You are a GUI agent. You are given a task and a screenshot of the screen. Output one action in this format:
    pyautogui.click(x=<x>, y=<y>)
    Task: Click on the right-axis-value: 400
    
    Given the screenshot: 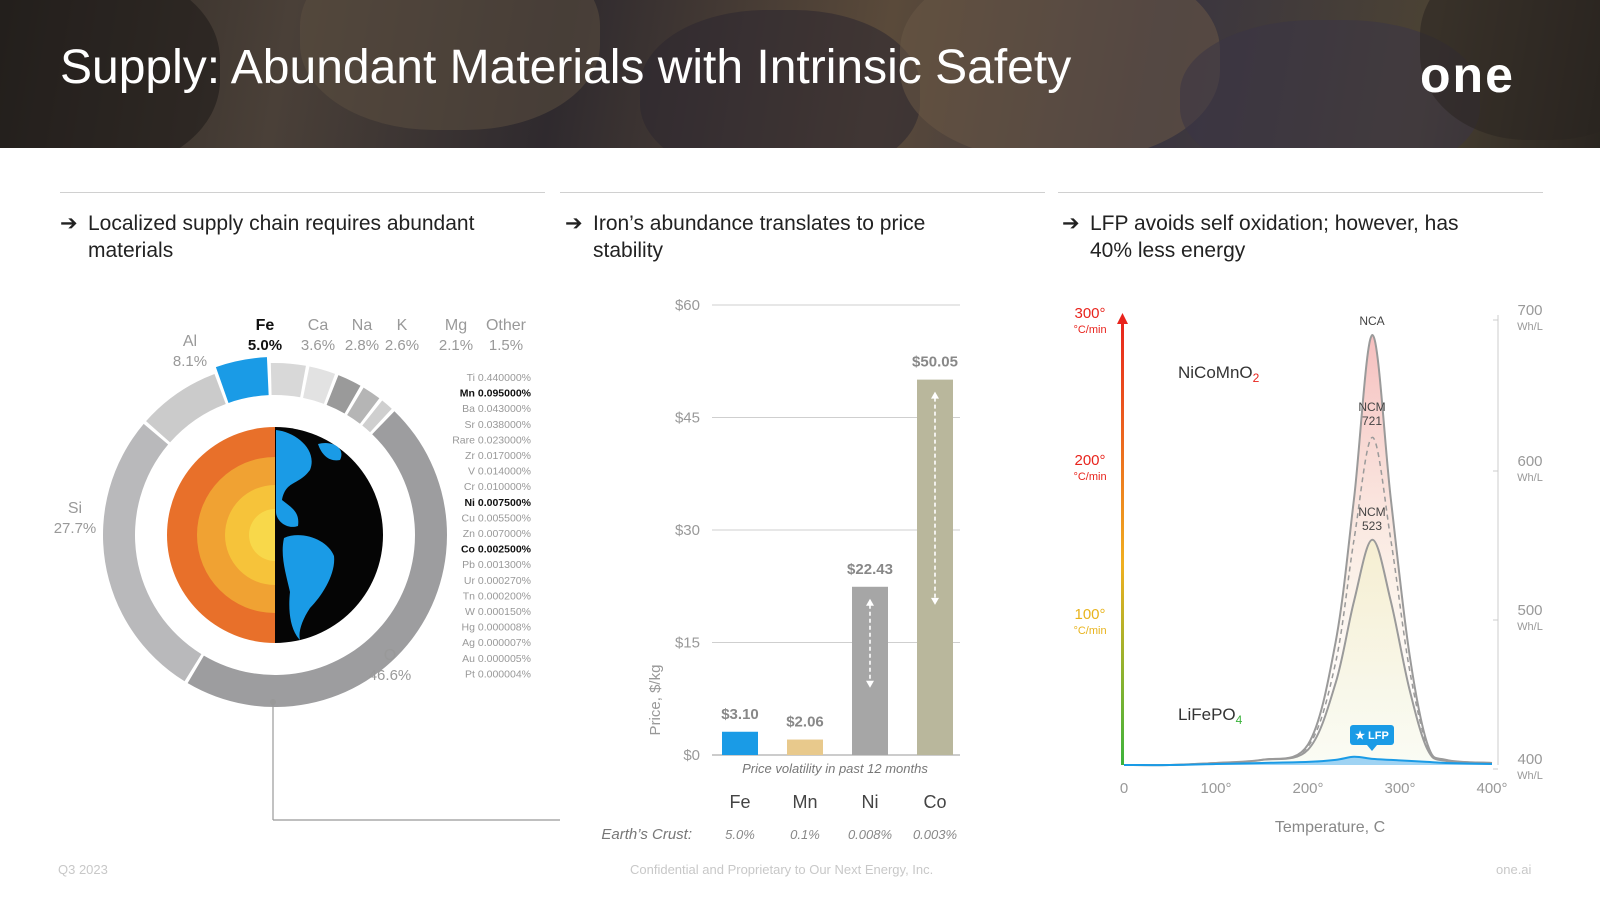 What is the action you would take?
    pyautogui.click(x=1529, y=759)
    